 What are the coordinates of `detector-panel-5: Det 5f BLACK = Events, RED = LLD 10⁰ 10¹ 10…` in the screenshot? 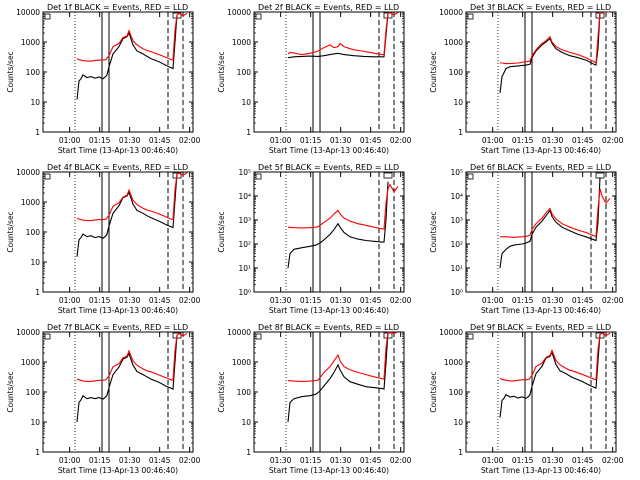 It's located at (314, 239).